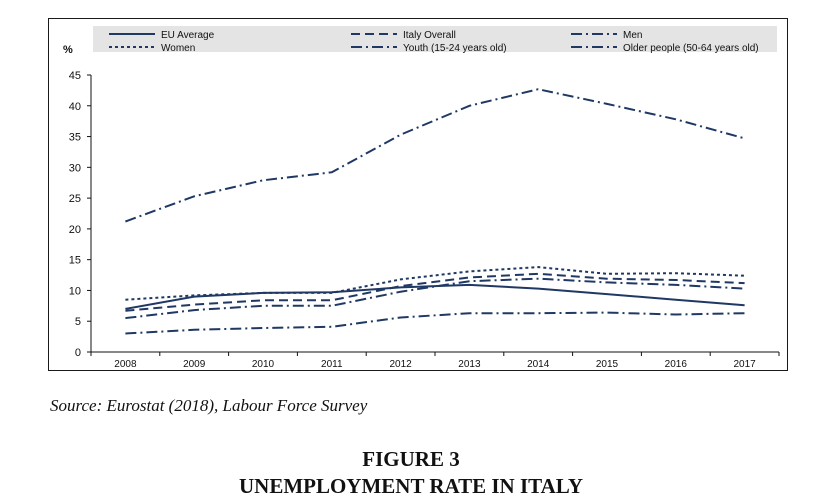 The height and width of the screenshot is (504, 822). What do you see at coordinates (75, 168) in the screenshot?
I see `y-tick-label: 30` at bounding box center [75, 168].